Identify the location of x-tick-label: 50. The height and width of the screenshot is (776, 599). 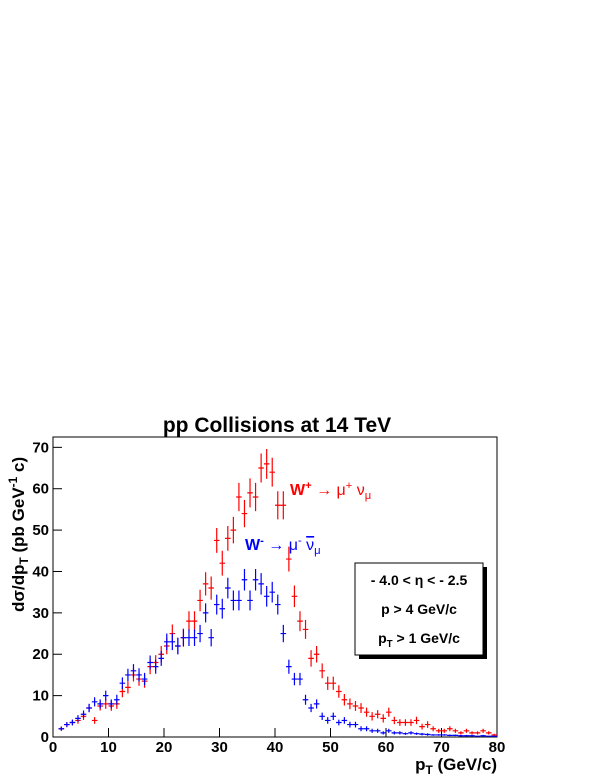
(330, 747).